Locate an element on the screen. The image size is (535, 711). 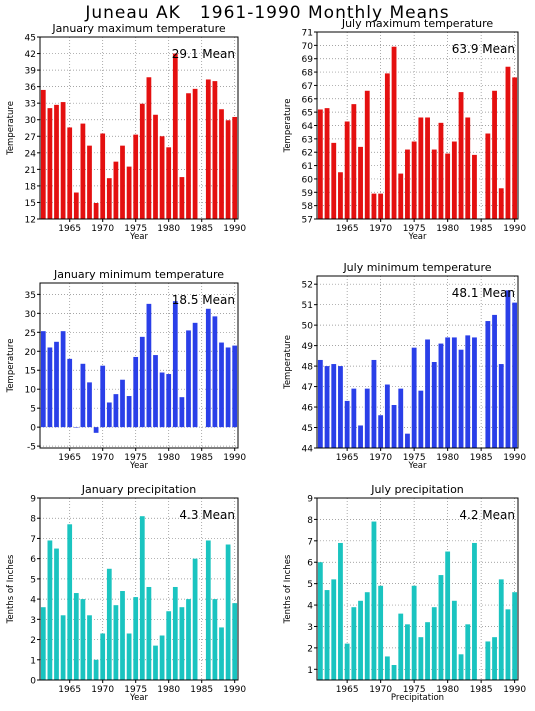
y-tick-label: 0 is located at coordinates (33, 429).